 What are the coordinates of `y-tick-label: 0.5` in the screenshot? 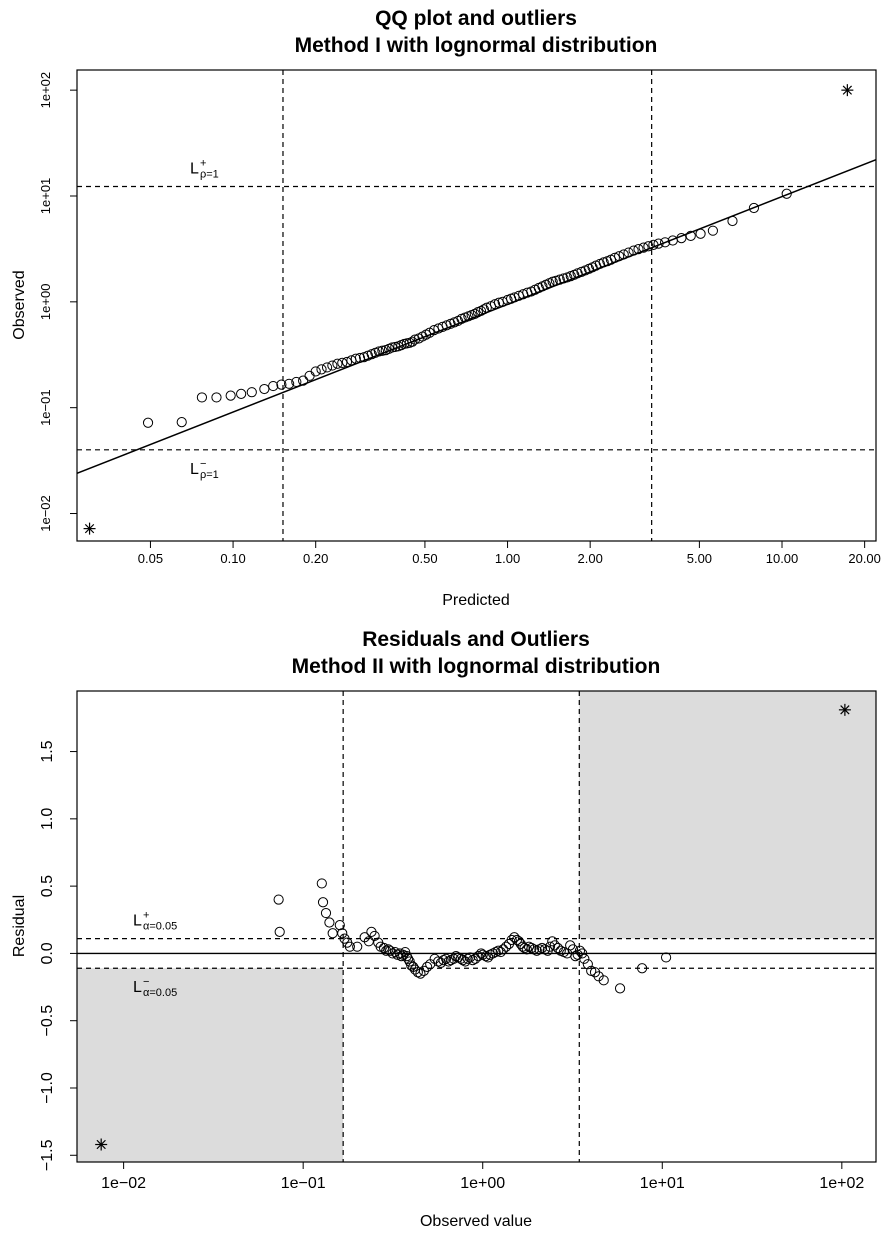 It's located at (47, 886).